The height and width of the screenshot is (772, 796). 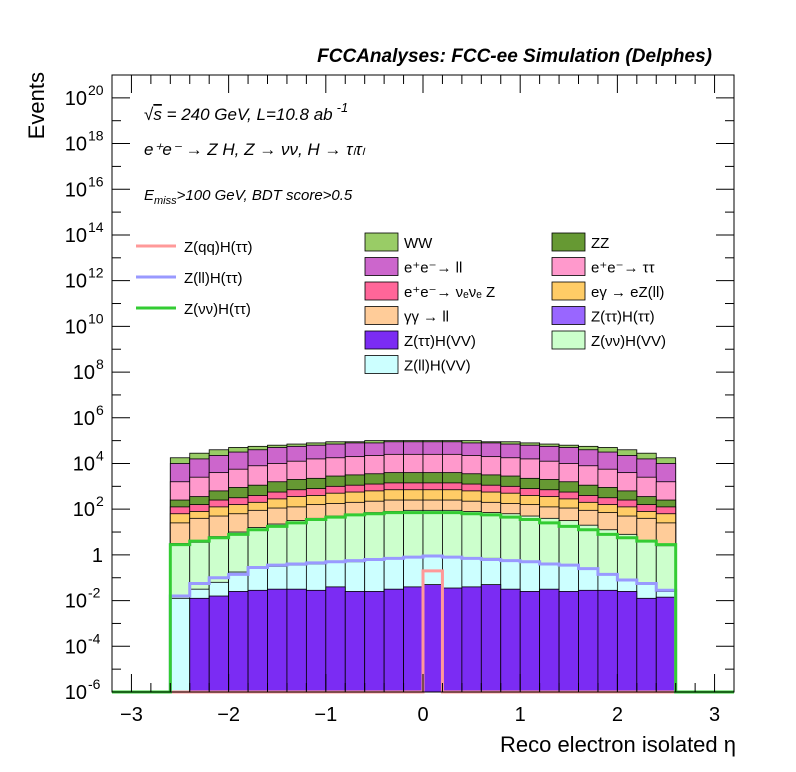 What do you see at coordinates (165, 201) in the screenshot?
I see `cuts-sub: miss` at bounding box center [165, 201].